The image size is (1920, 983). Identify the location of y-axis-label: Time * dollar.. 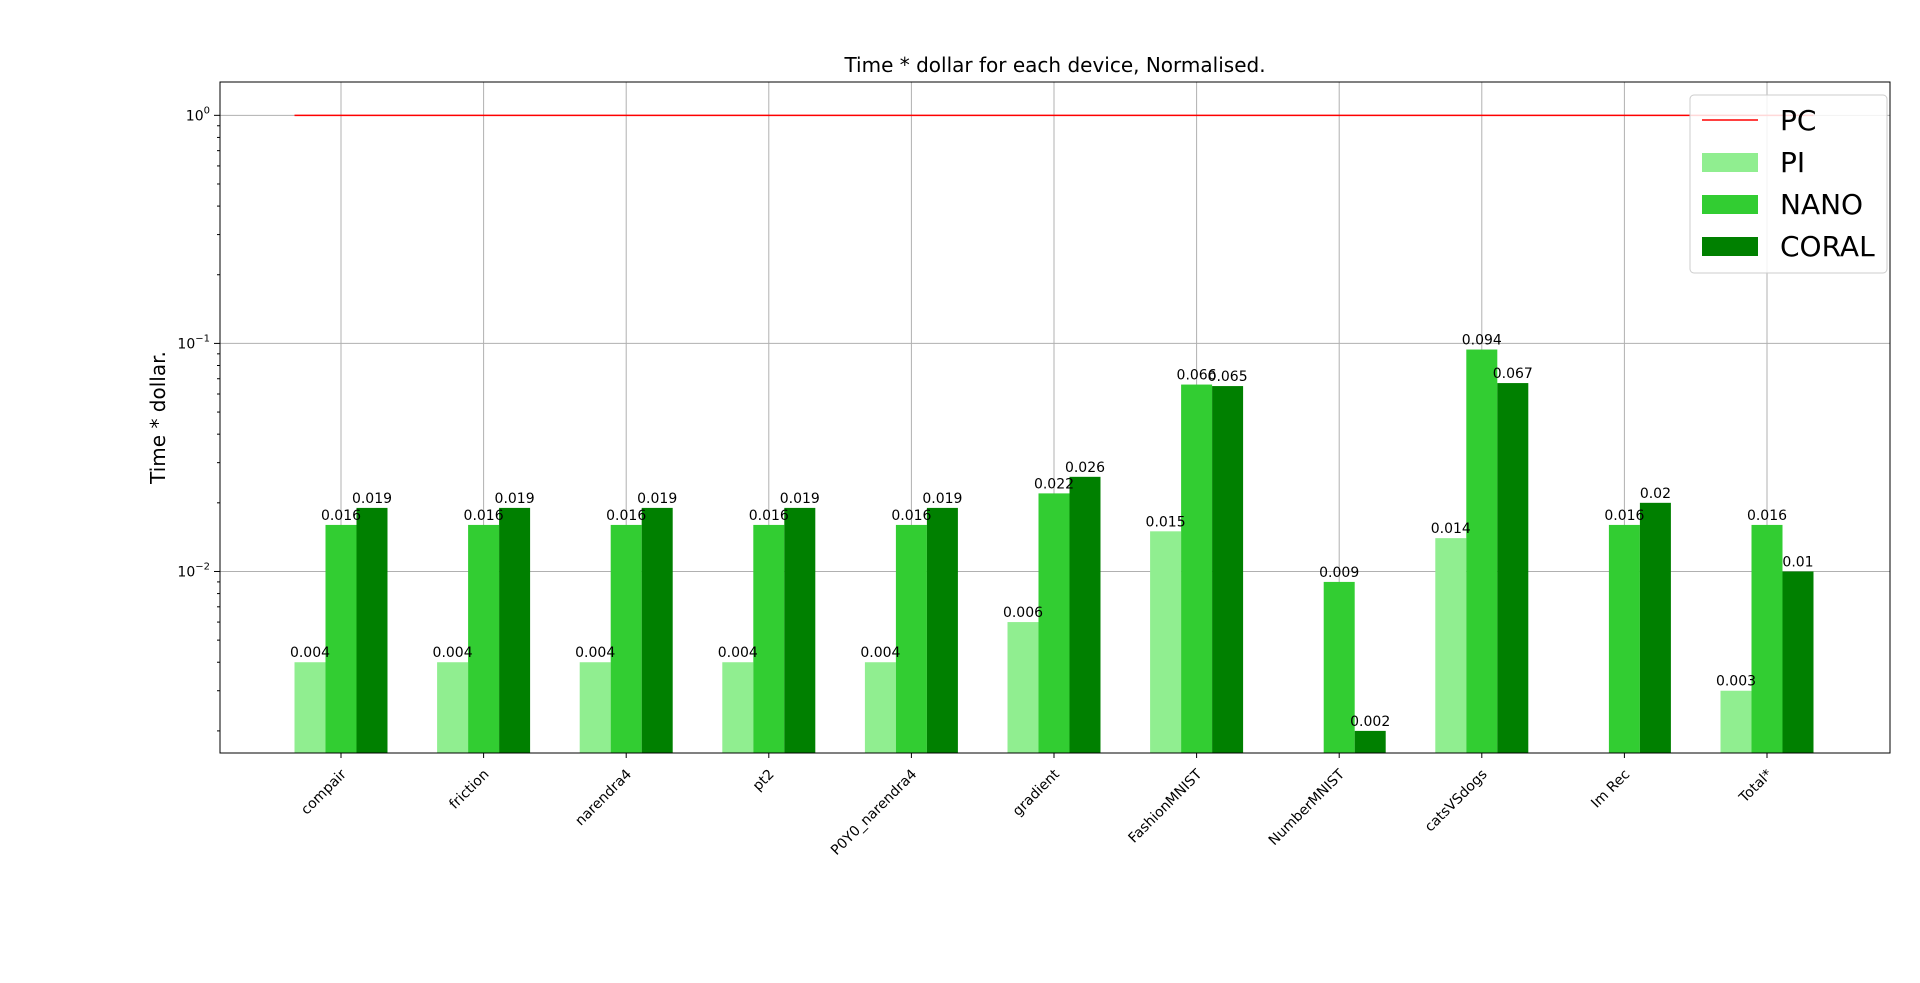
(158, 418).